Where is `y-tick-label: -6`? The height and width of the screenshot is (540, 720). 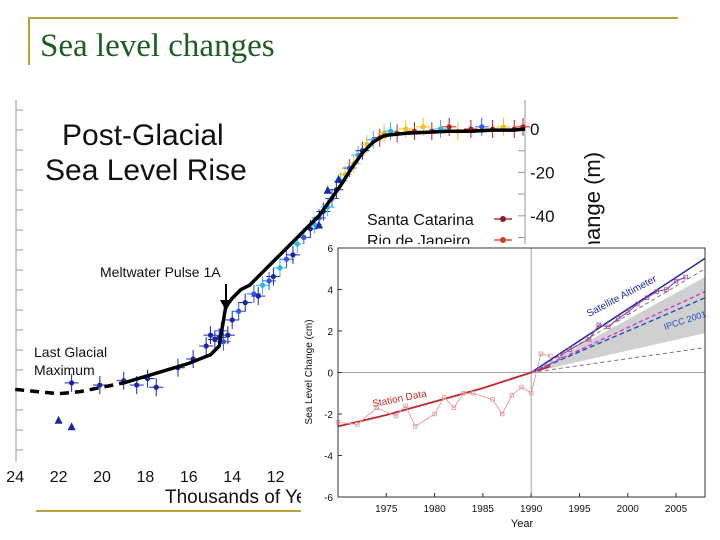
y-tick-label: -6 is located at coordinates (328, 498).